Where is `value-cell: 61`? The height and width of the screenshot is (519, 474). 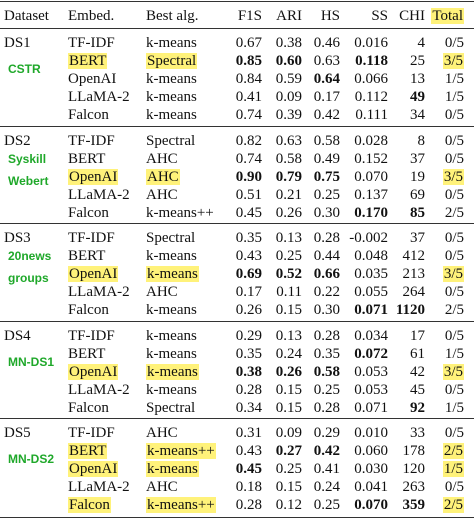
value-cell: 61 is located at coordinates (417, 354).